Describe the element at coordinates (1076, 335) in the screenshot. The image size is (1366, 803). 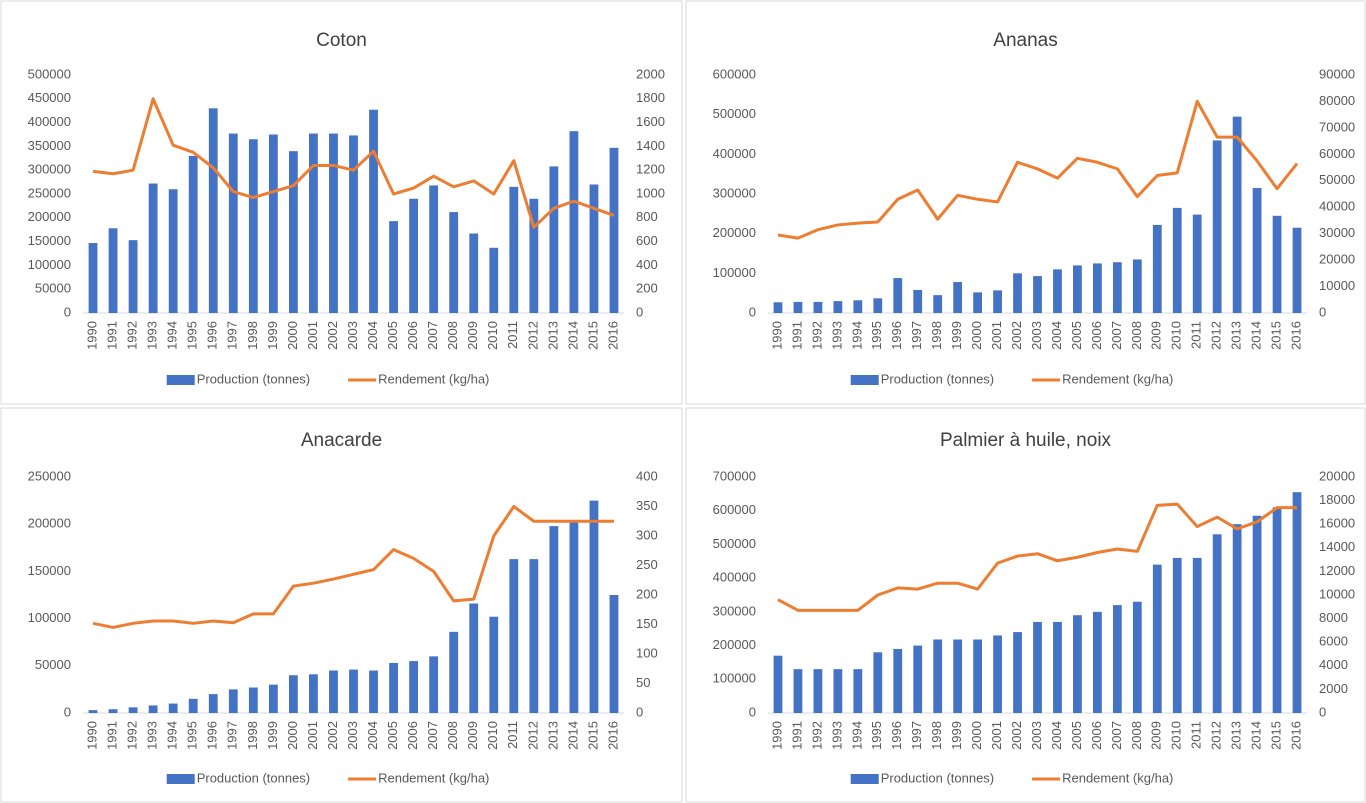
I see `x-tick-label: 2005` at that location.